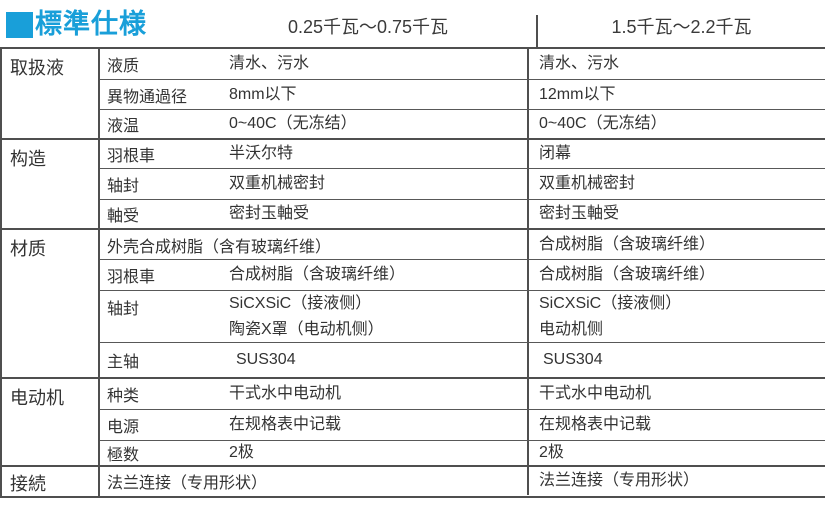 The width and height of the screenshot is (825, 506). I want to click on row-value-large: 双重机械密封, so click(587, 183).